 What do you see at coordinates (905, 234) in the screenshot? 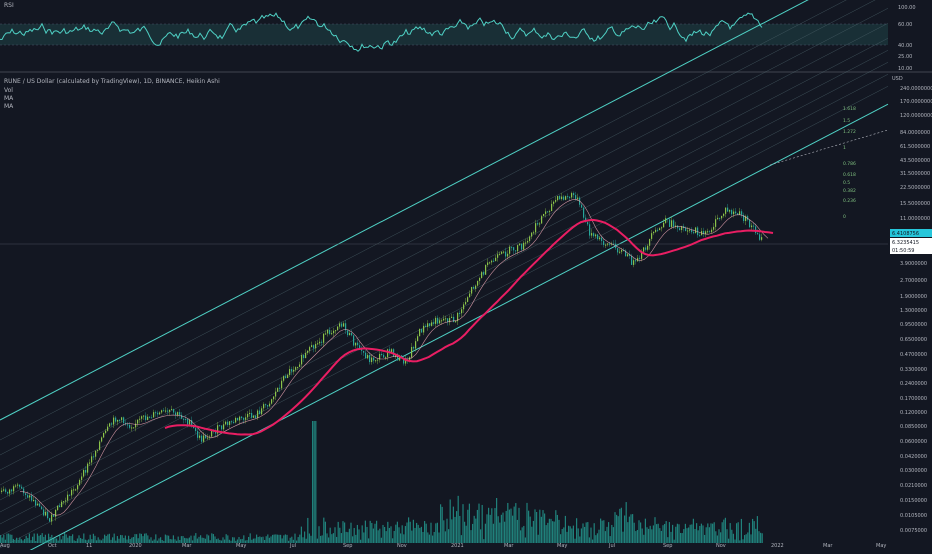
I see `last-price-value: 6.4108756` at bounding box center [905, 234].